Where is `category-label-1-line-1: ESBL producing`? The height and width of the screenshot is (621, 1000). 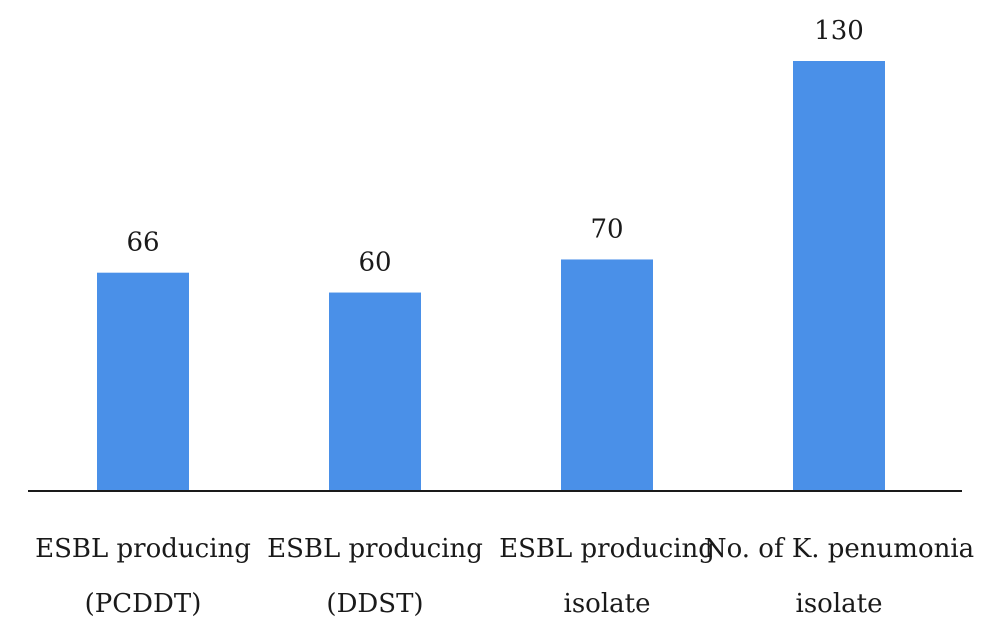
category-label-1-line-1: ESBL producing is located at coordinates (143, 549).